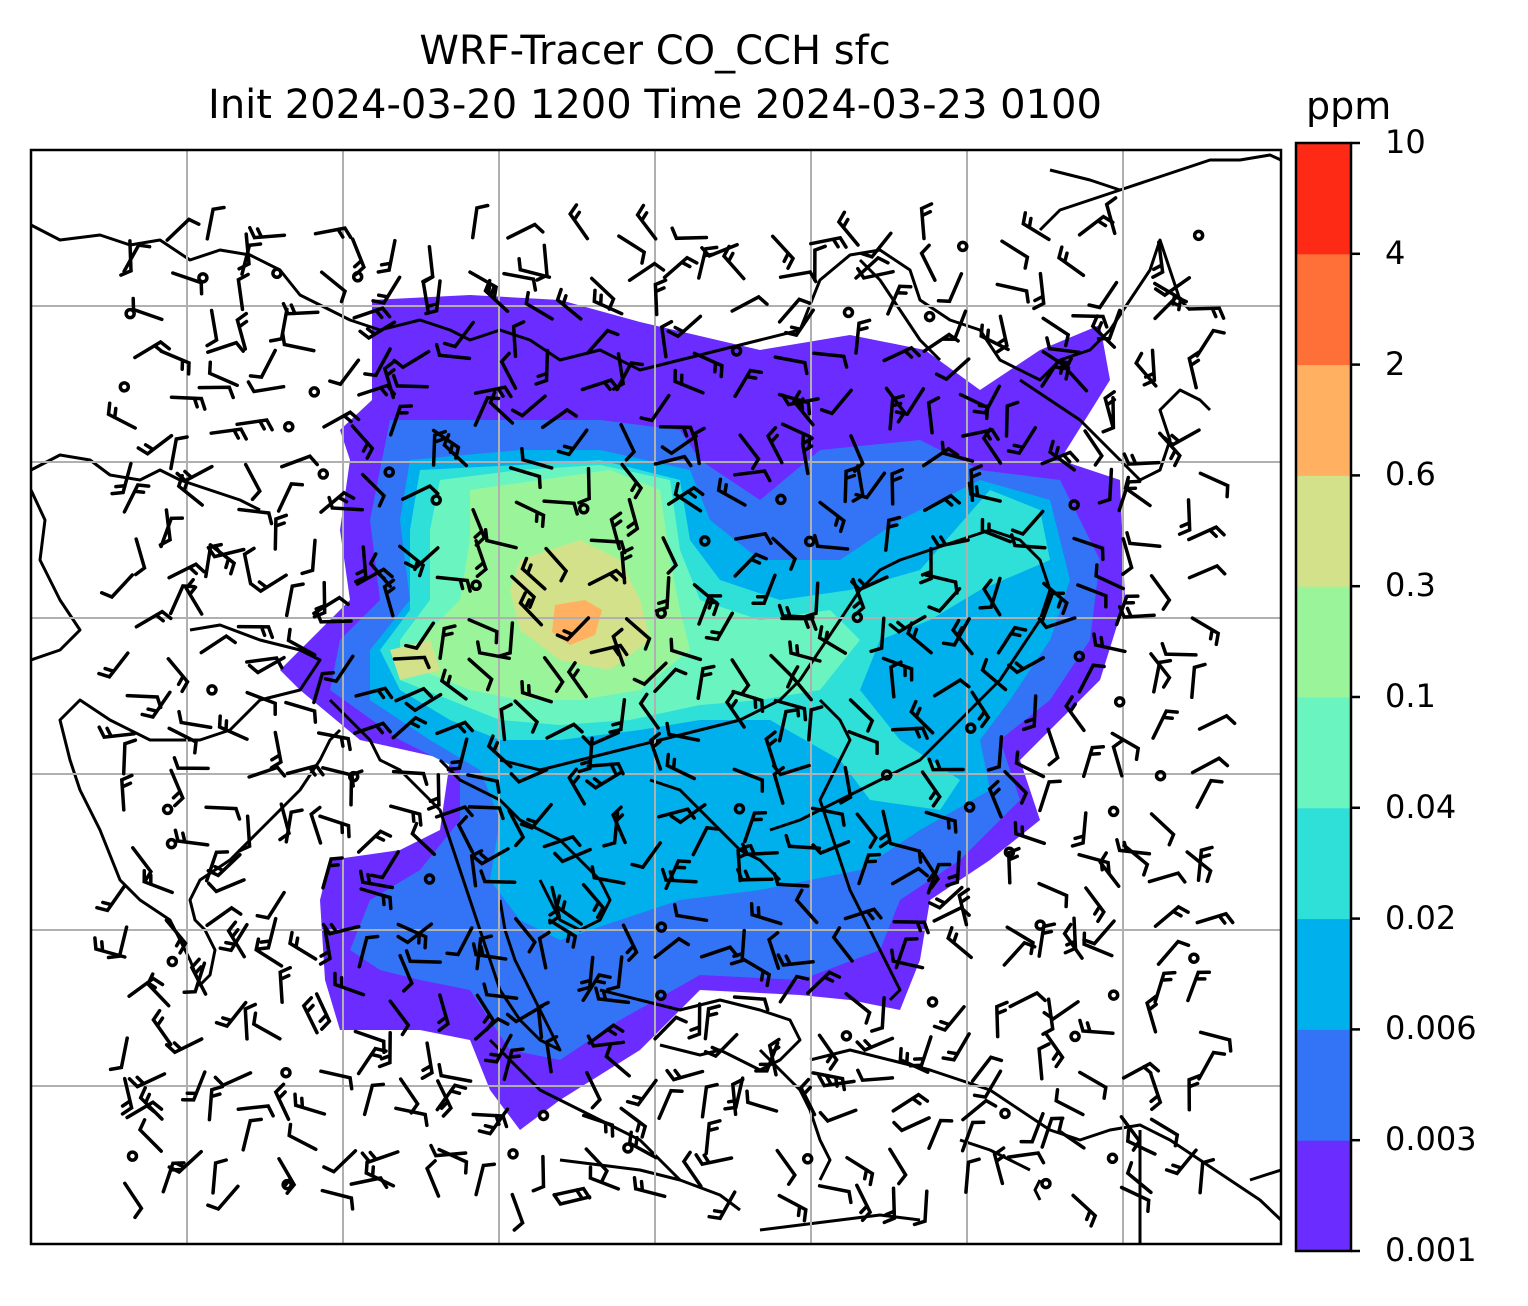 The height and width of the screenshot is (1306, 1528). What do you see at coordinates (1410, 585) in the screenshot?
I see `colorbar-tick-label: 0.3` at bounding box center [1410, 585].